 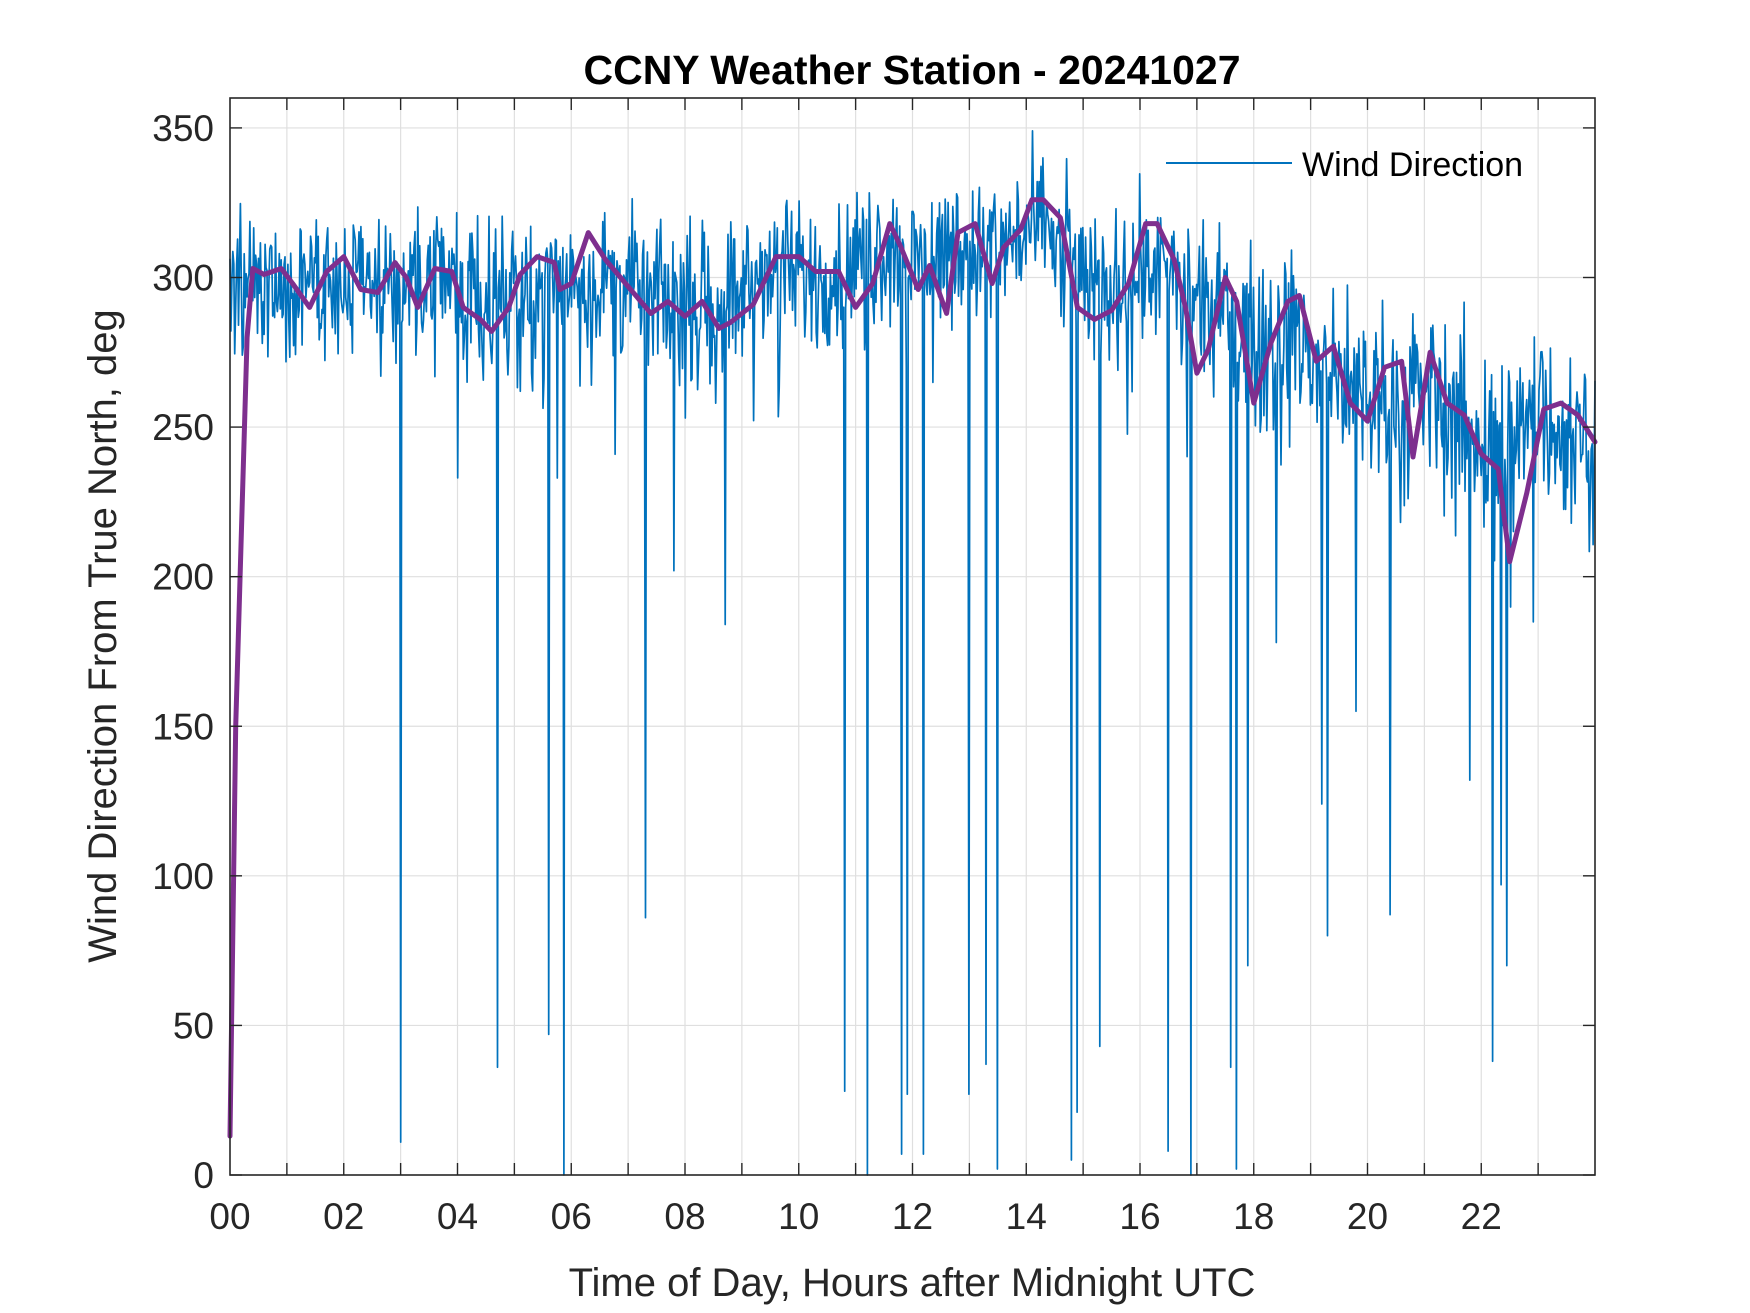 I want to click on x-tick-label: 22, so click(x=1481, y=1216).